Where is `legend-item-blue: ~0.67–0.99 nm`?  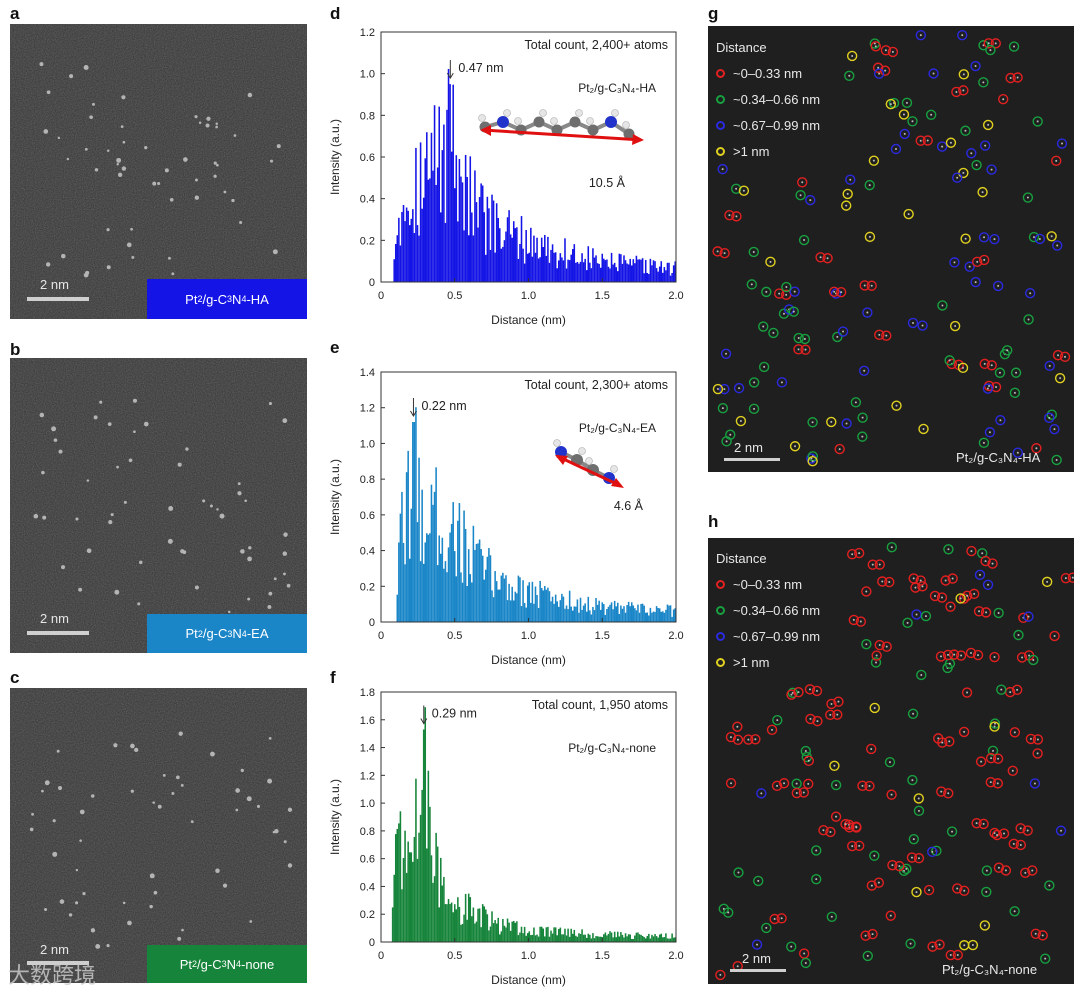 legend-item-blue: ~0.67–0.99 nm is located at coordinates (768, 125).